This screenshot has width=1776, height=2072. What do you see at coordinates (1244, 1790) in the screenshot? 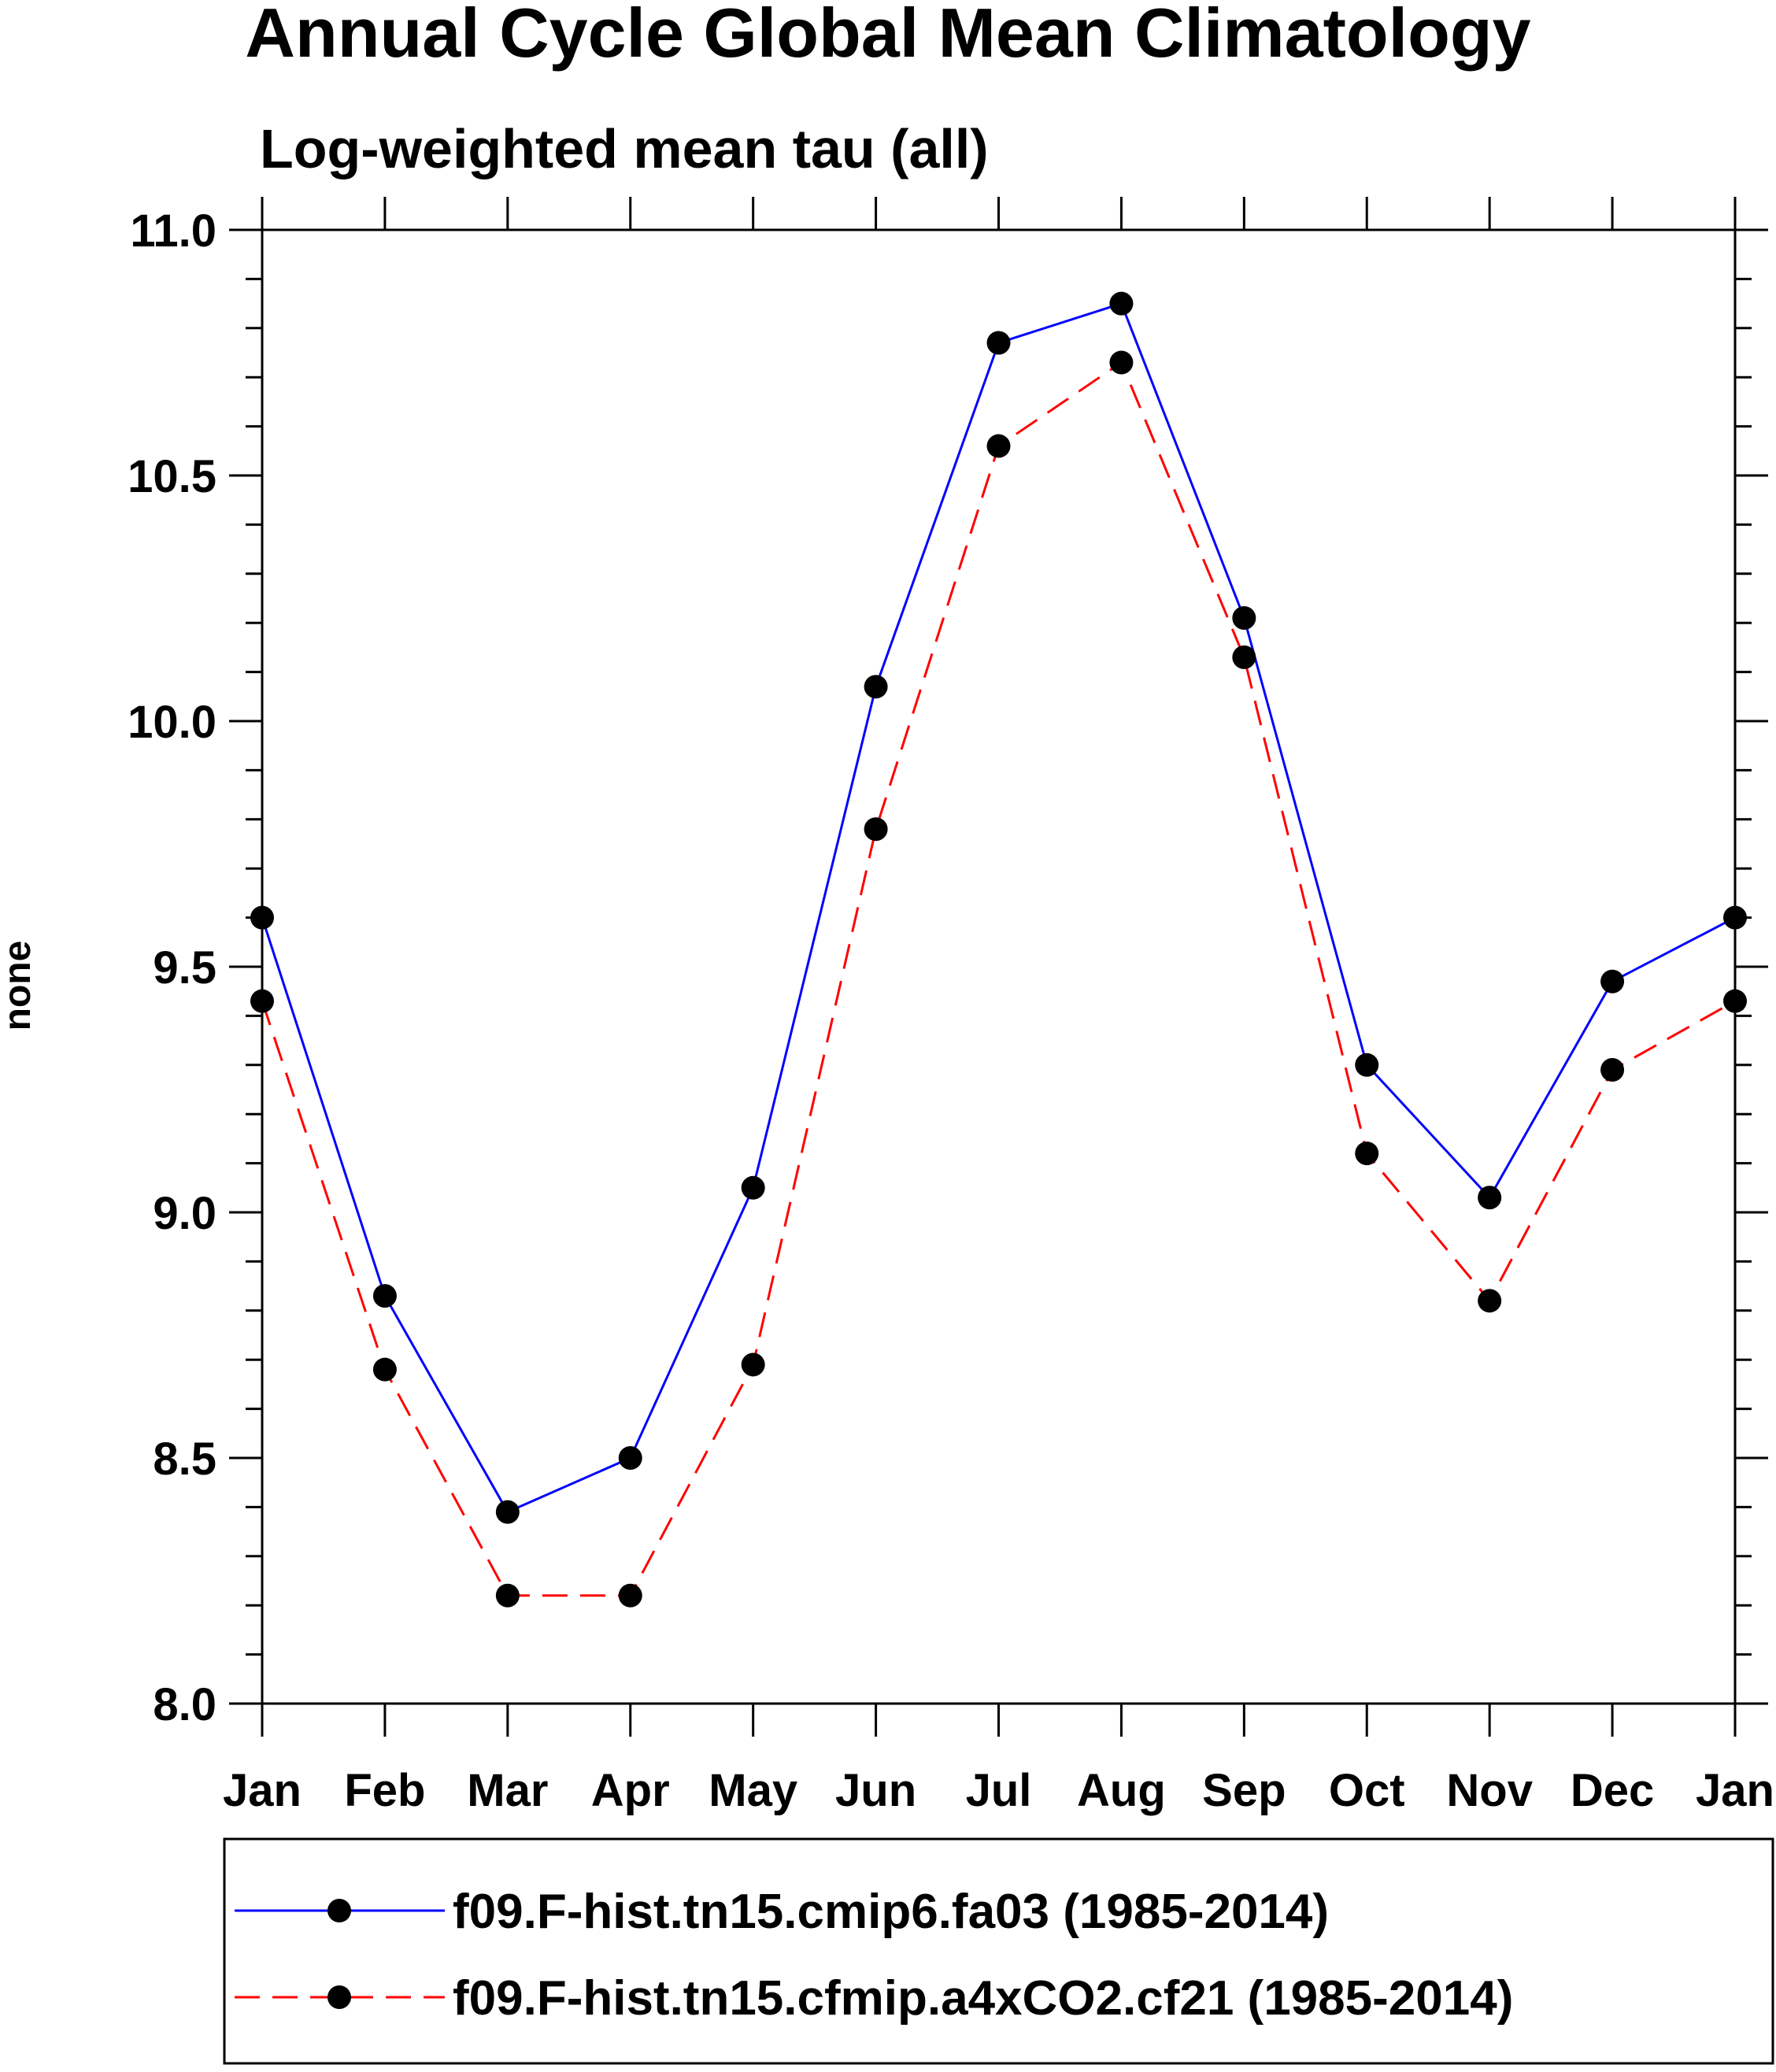
I see `x-tick-label: Sep` at bounding box center [1244, 1790].